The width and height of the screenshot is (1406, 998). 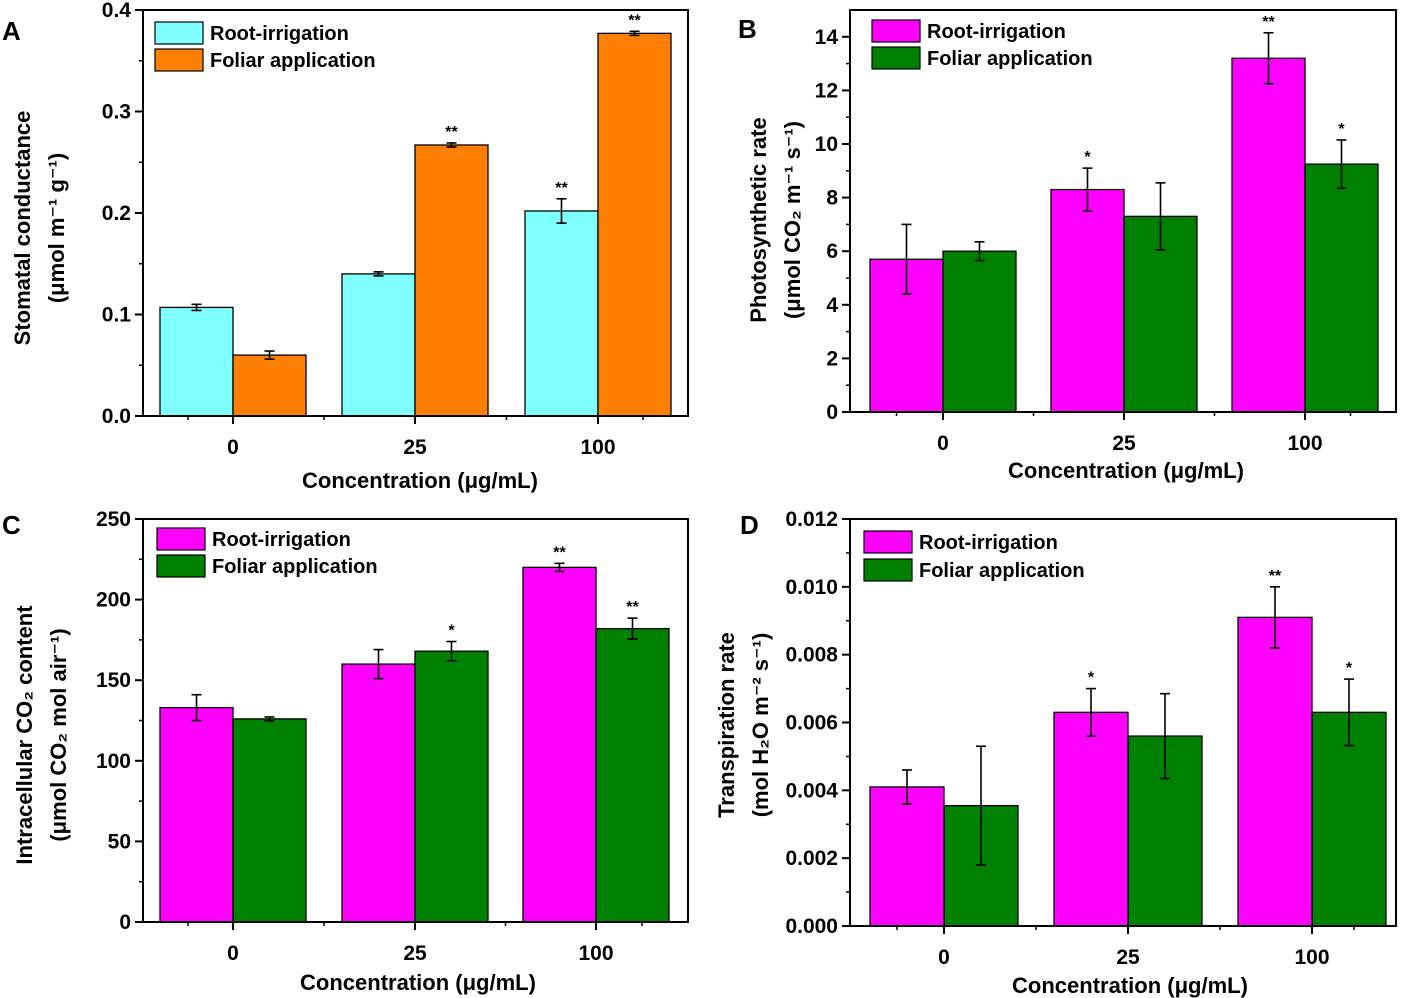 I want to click on y-tick-label: 50, so click(x=119, y=841).